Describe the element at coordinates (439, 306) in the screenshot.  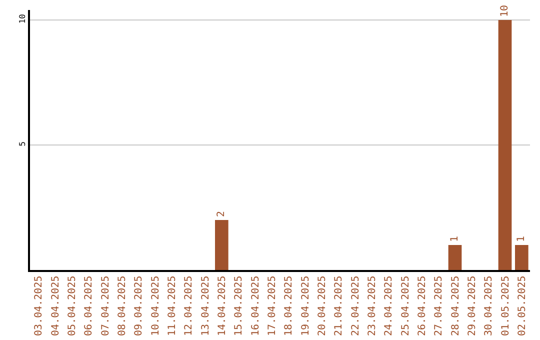
I see `x-tick-label: 27.04.2025` at that location.